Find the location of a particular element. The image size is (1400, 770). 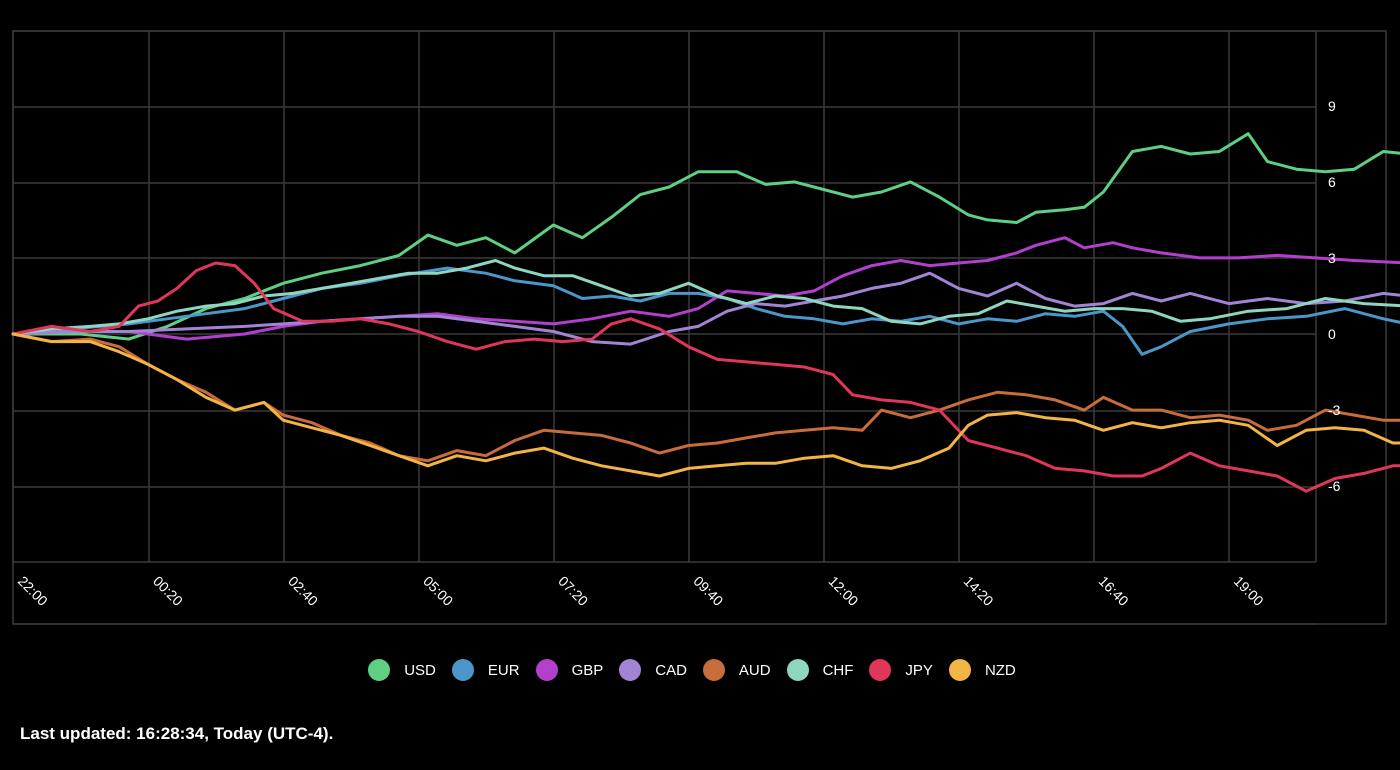

x-tick-label: 16:40 is located at coordinates (1114, 591).